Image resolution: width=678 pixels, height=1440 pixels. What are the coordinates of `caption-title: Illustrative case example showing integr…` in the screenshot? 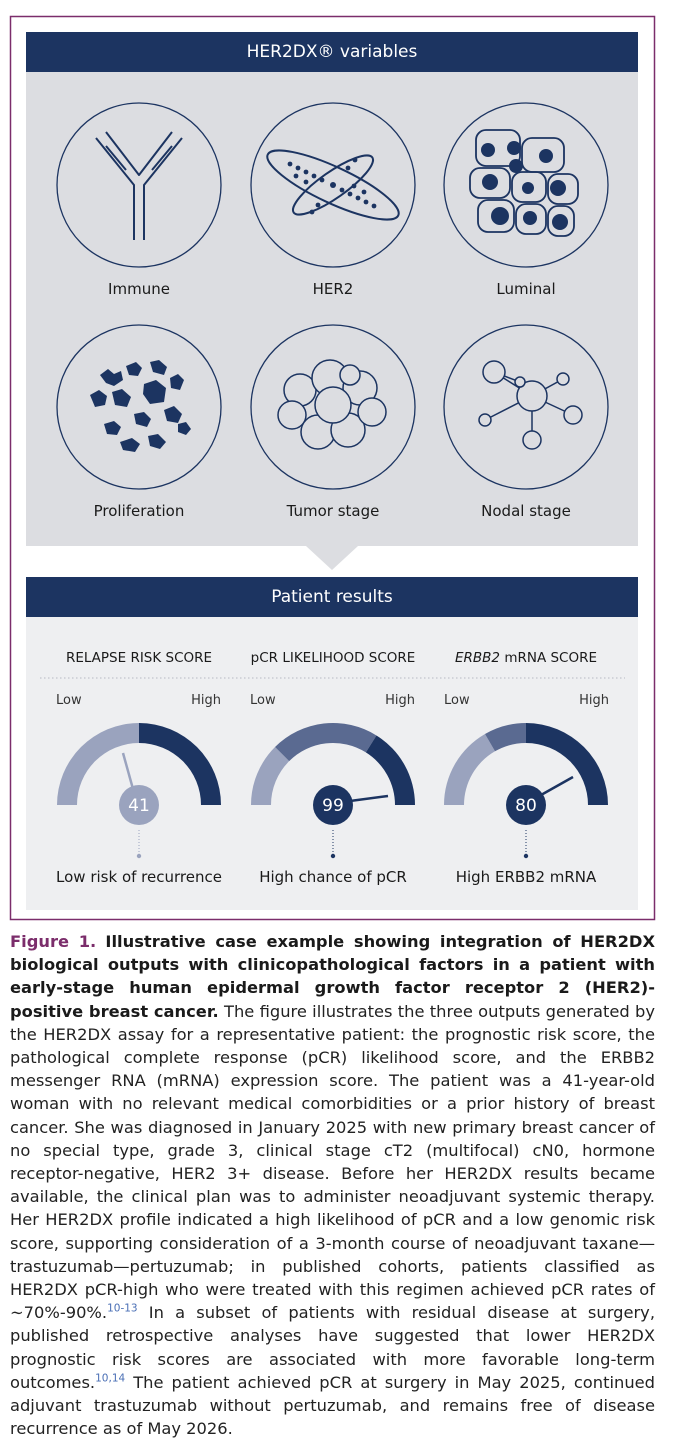 It's located at (332, 976).